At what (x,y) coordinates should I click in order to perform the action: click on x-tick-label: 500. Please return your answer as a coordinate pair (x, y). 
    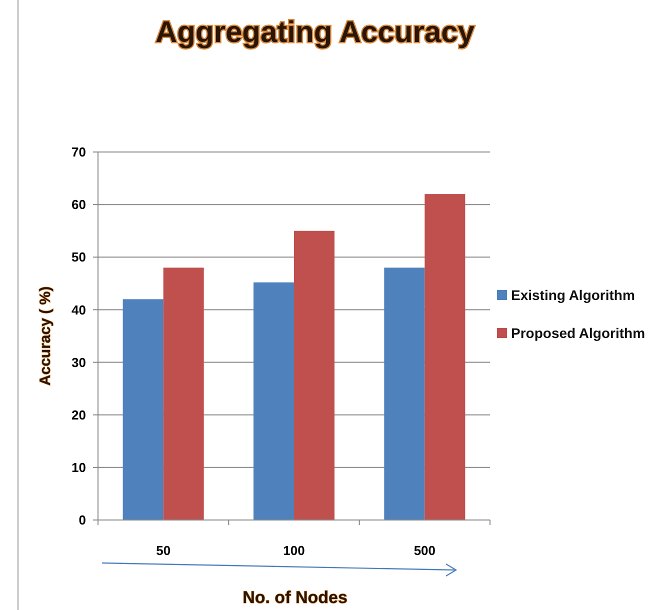
    Looking at the image, I should click on (425, 550).